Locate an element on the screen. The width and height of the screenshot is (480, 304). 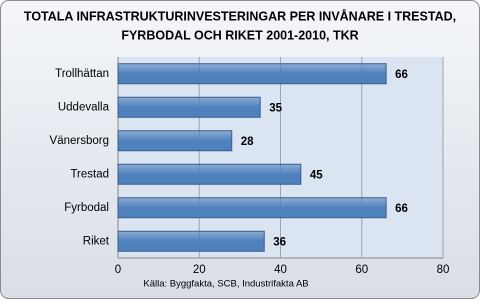
y-tick-label: Trollhättan is located at coordinates (82, 74).